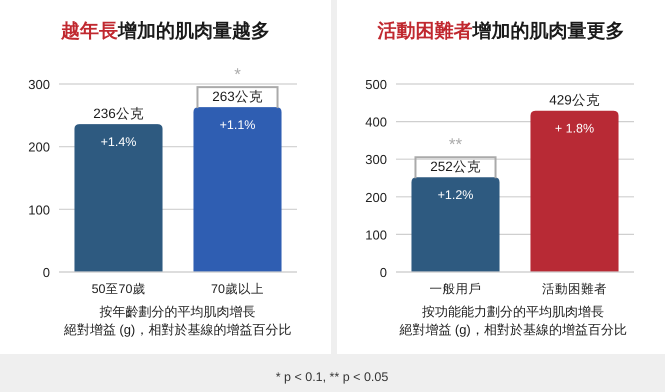 This screenshot has height=392, width=665. I want to click on annotation: +1.4%, so click(118, 142).